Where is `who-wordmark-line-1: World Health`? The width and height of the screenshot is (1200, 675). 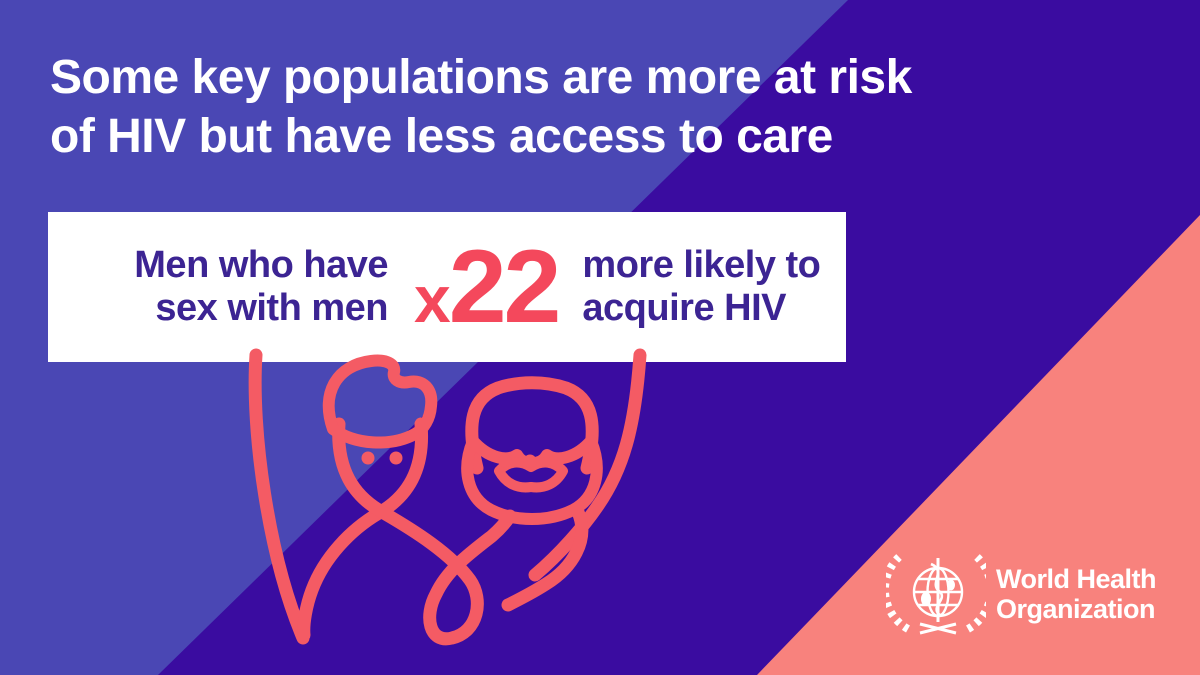
who-wordmark-line-1: World Health is located at coordinates (1076, 579).